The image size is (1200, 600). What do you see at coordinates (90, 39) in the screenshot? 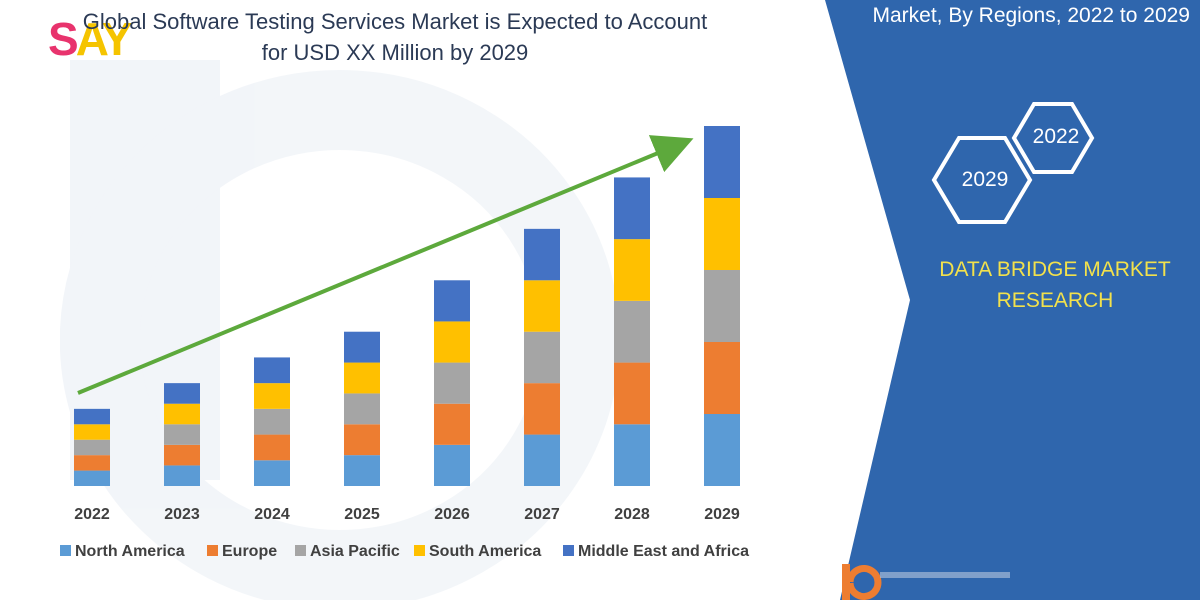
I see `say-logo: SAY` at bounding box center [90, 39].